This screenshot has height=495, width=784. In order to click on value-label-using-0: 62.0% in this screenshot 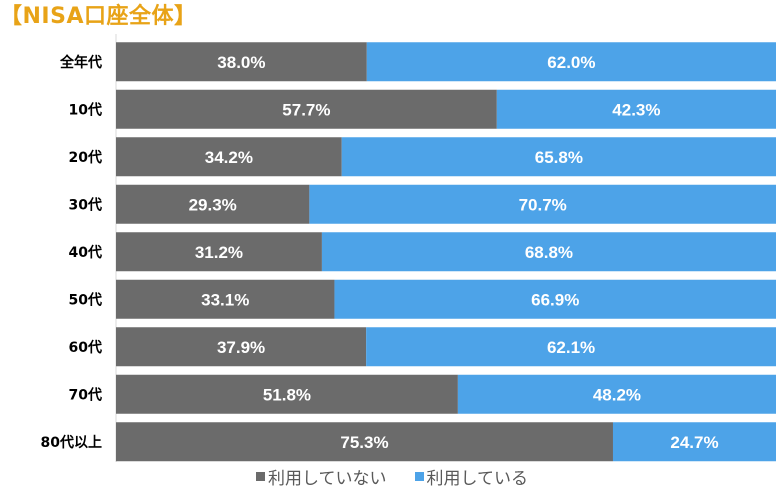, I will do `click(571, 62)`.